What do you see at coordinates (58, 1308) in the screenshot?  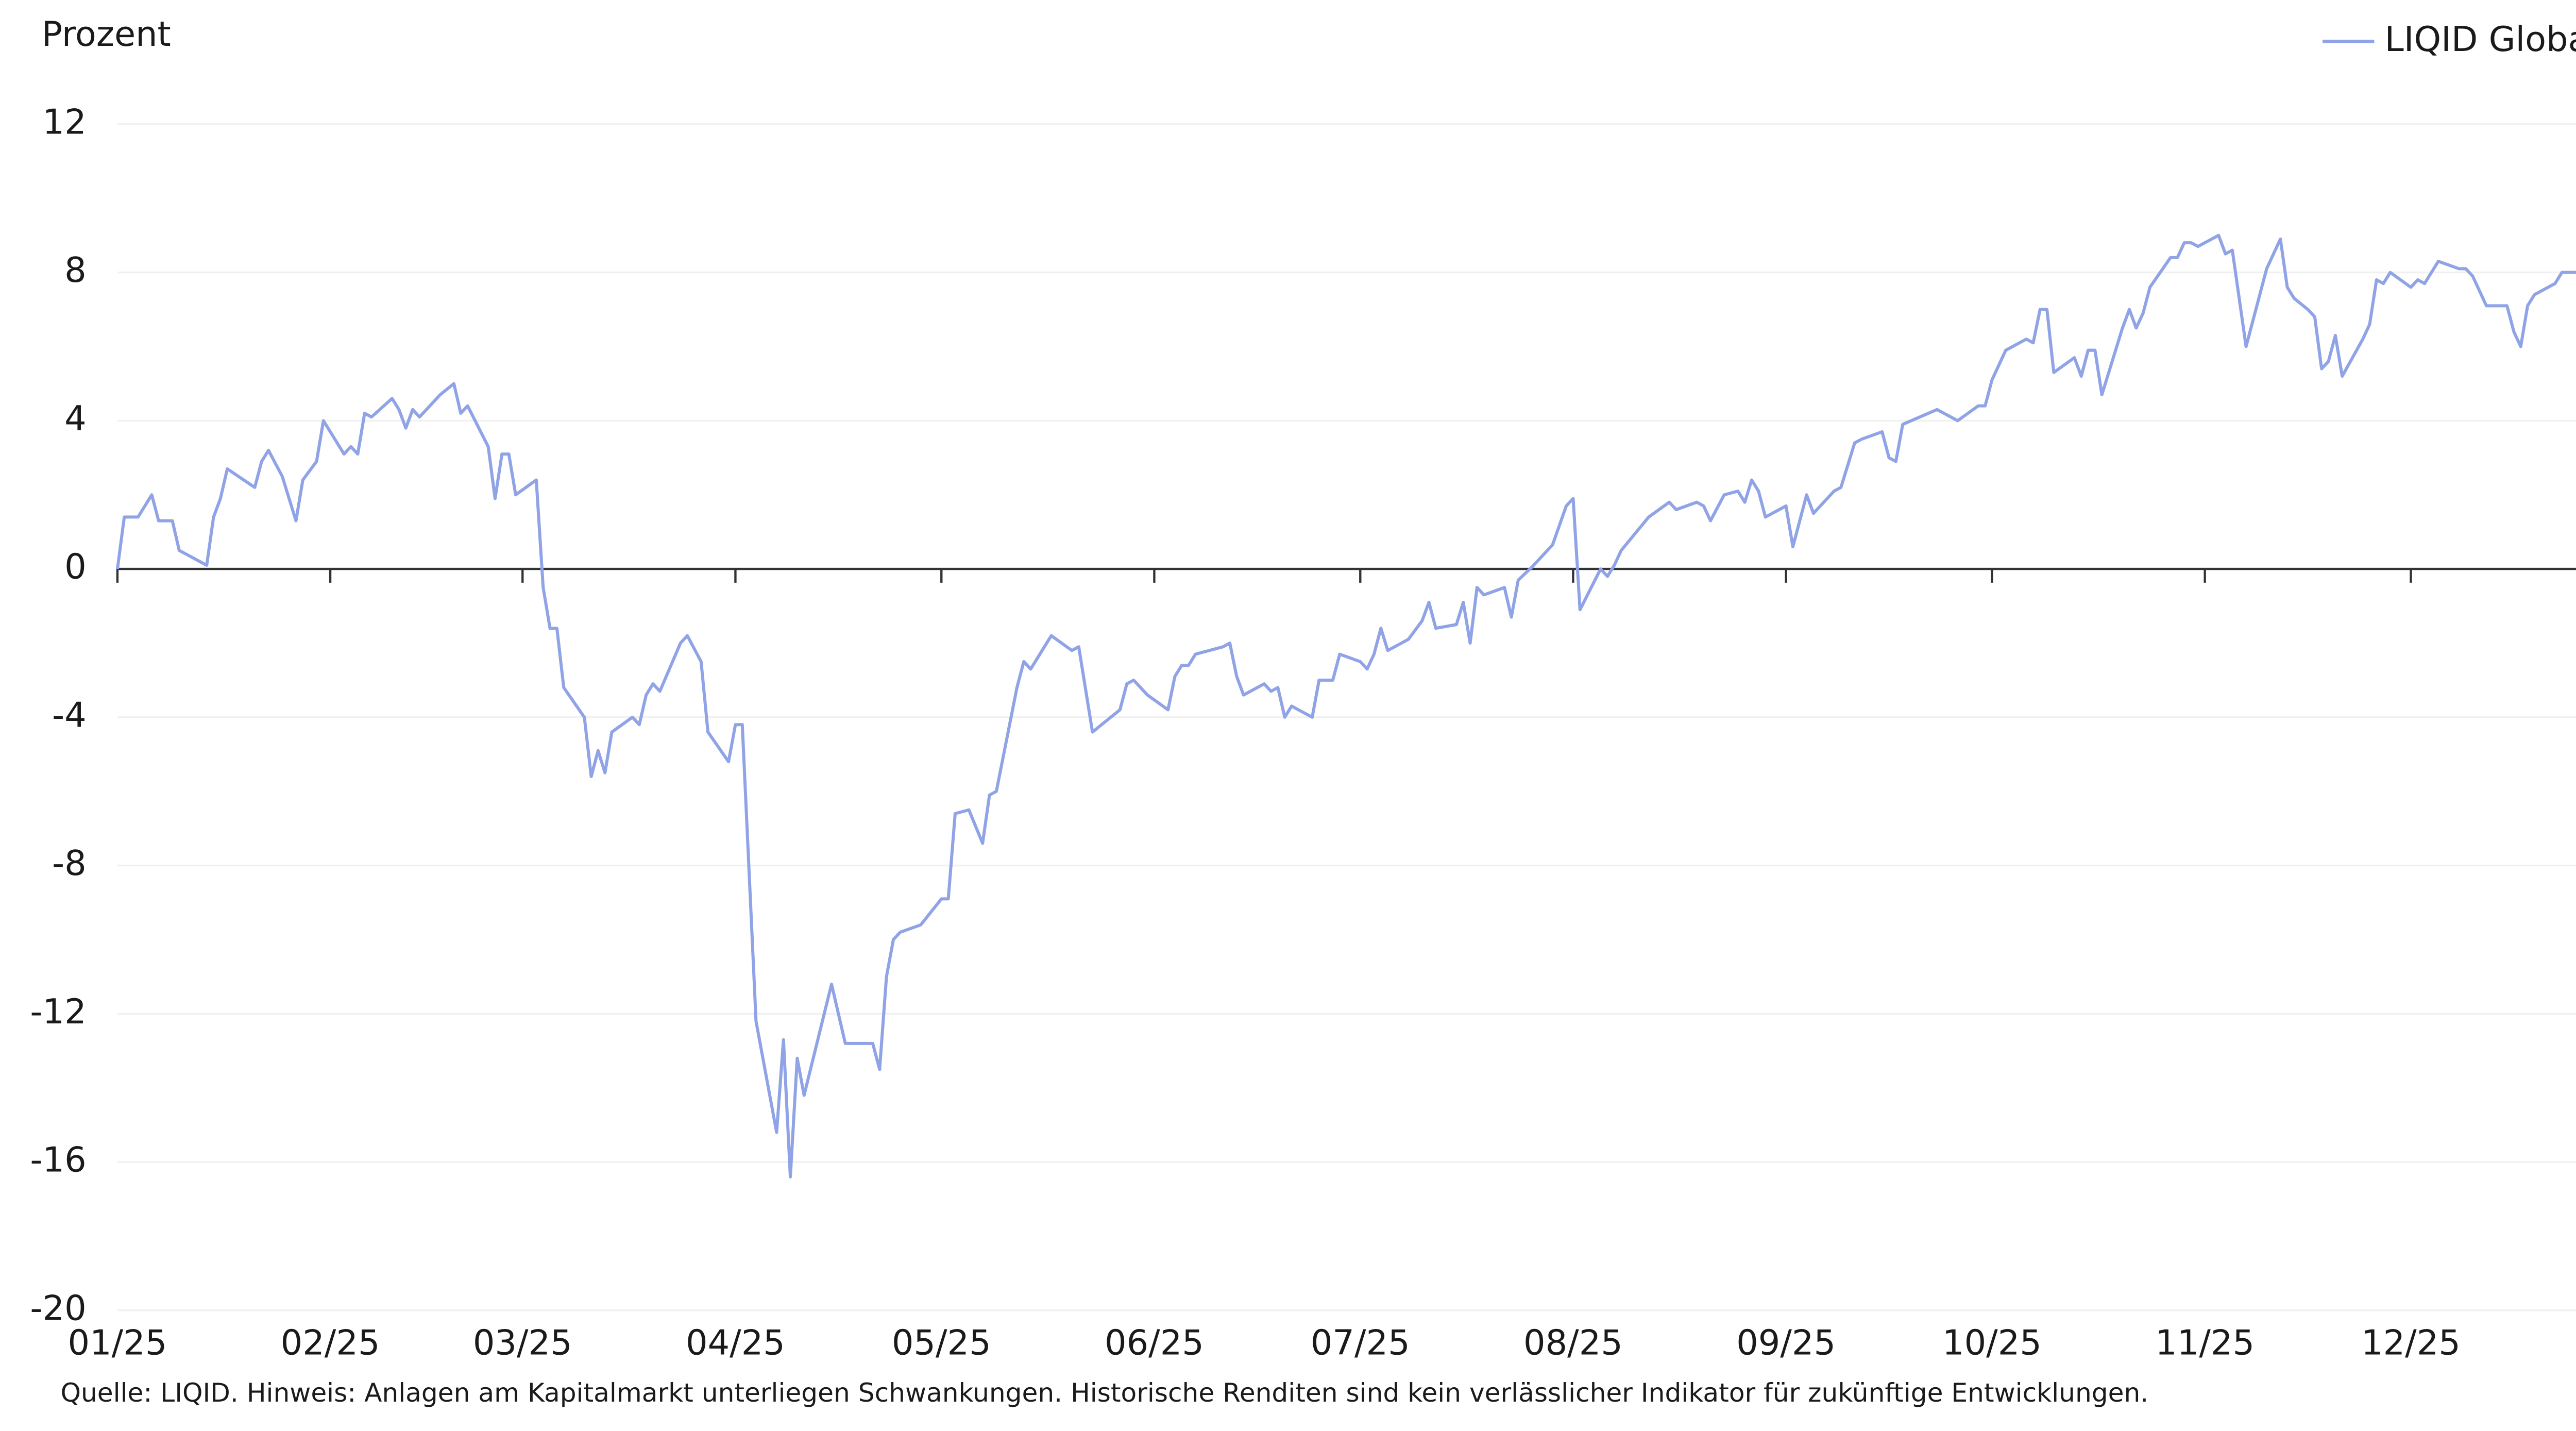 I see `y-tick-label: -20` at bounding box center [58, 1308].